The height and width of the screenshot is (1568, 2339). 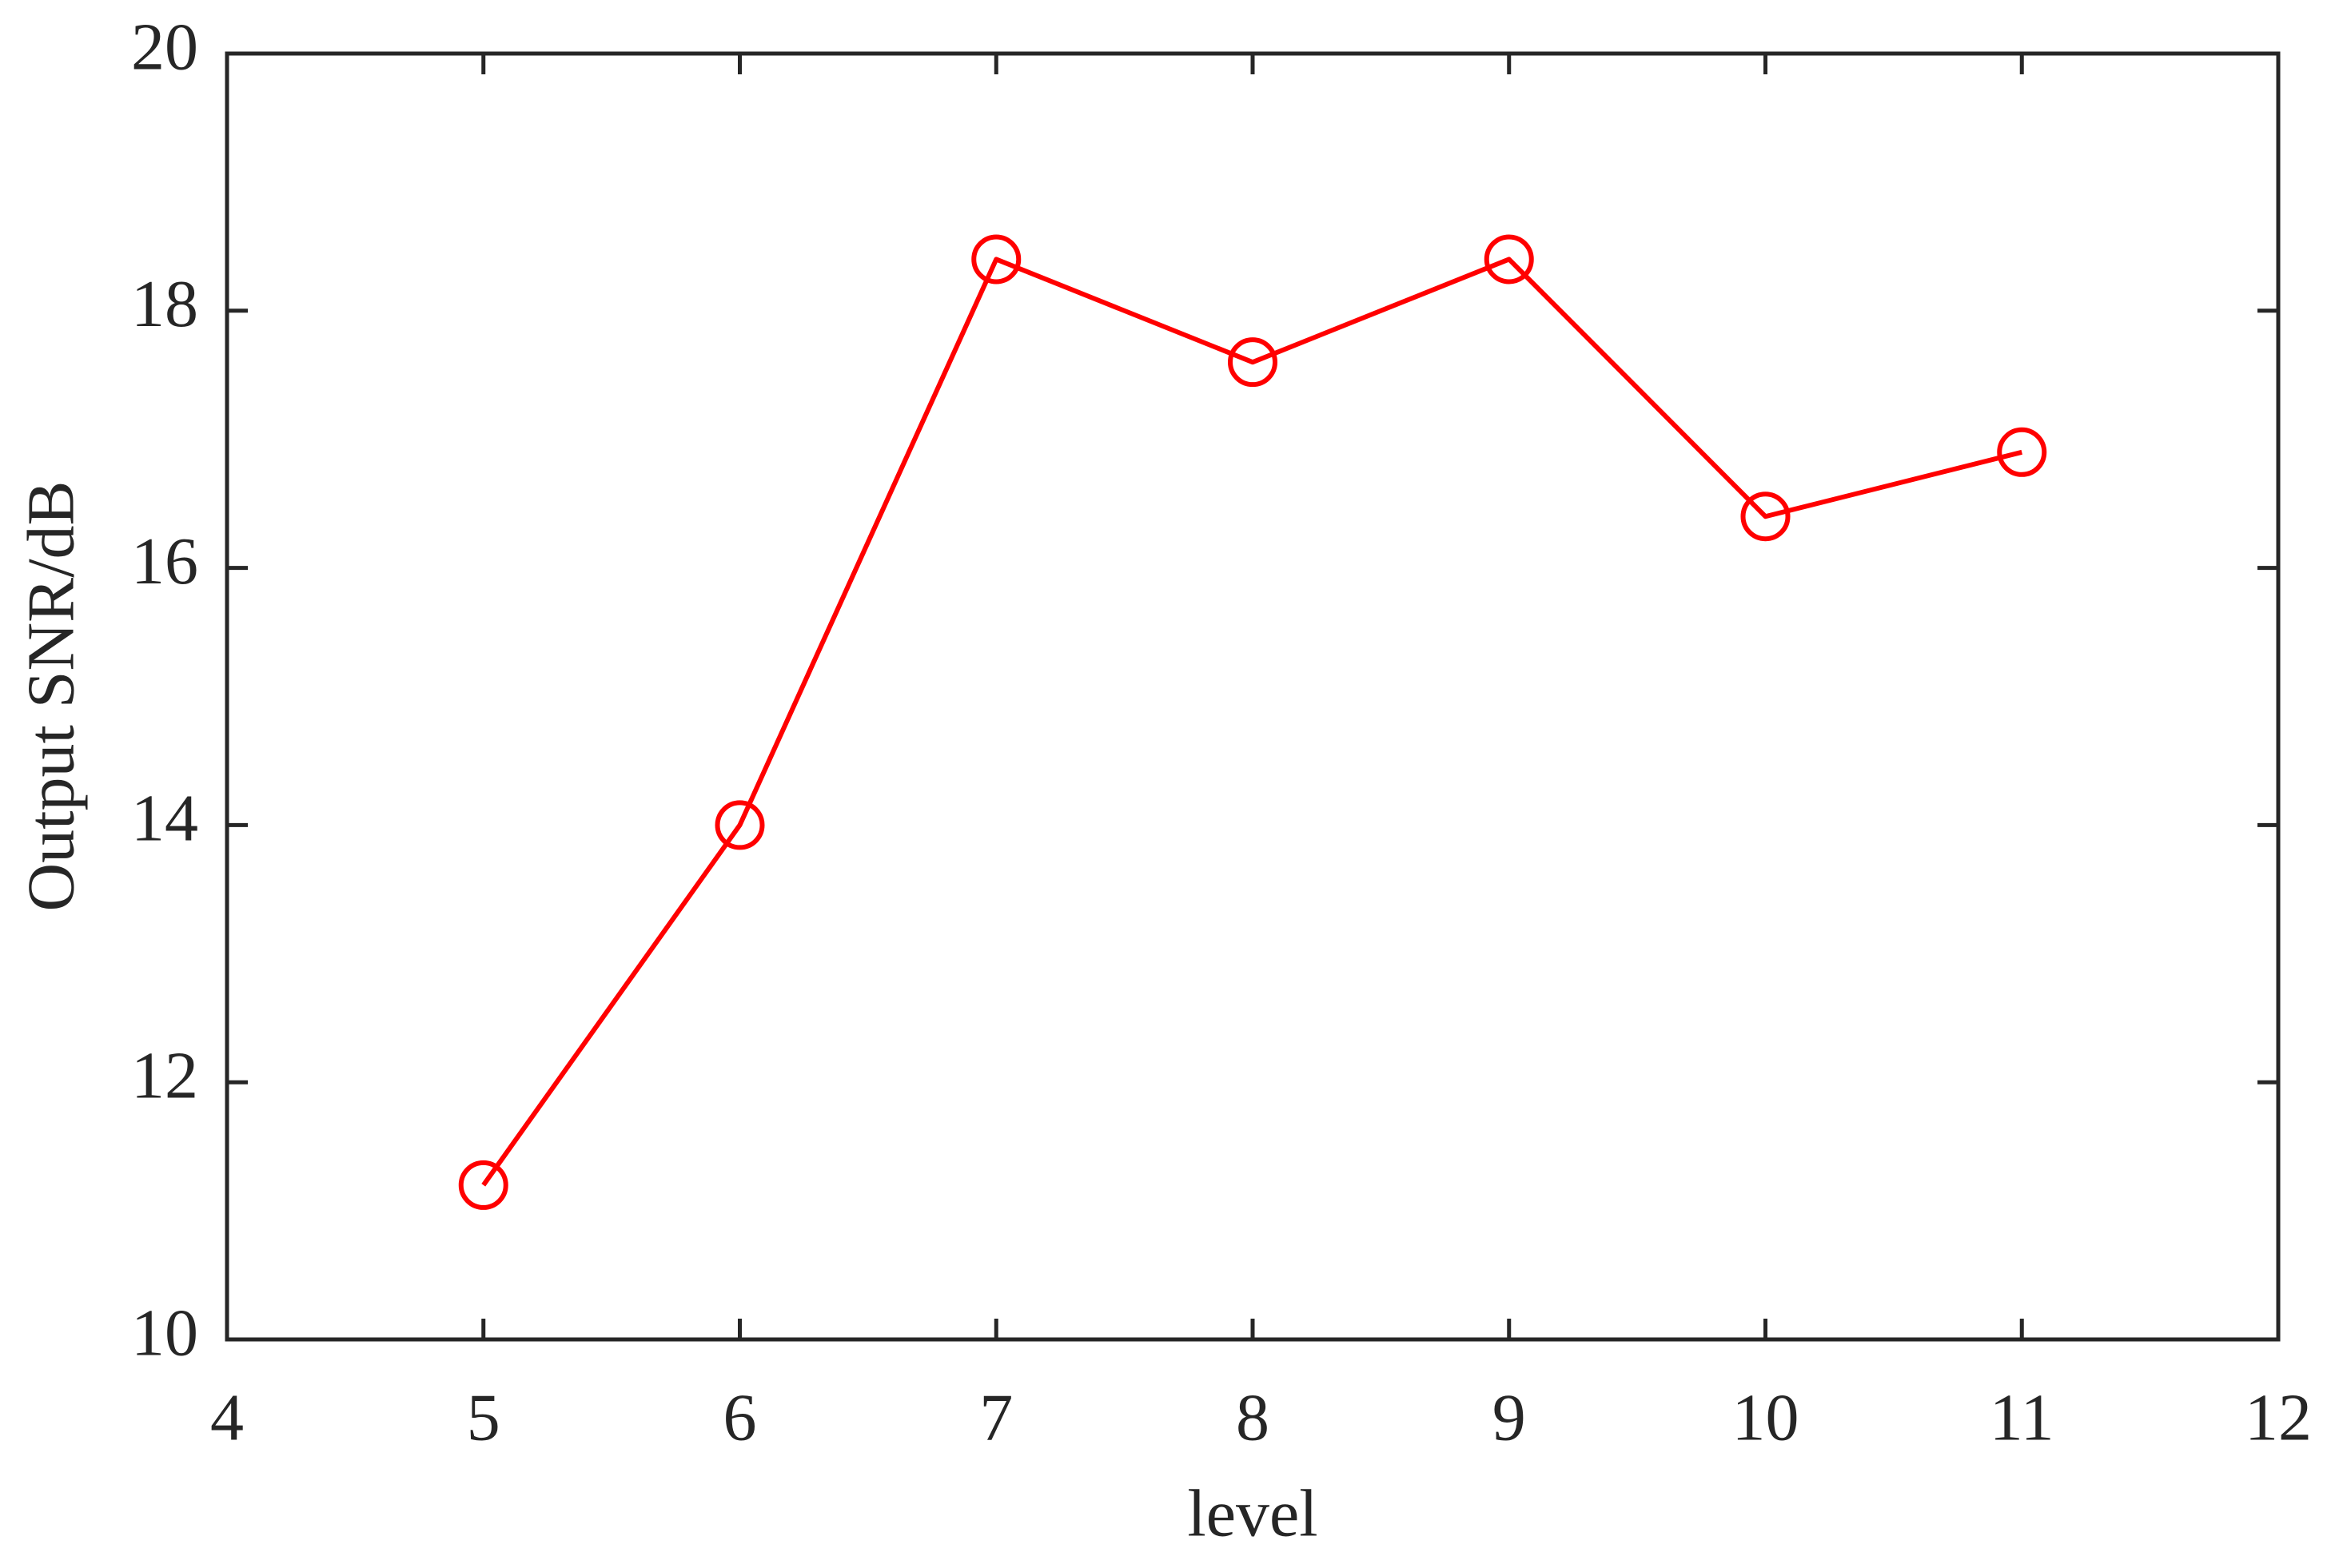 I want to click on y-tick-label: 16, so click(x=164, y=561).